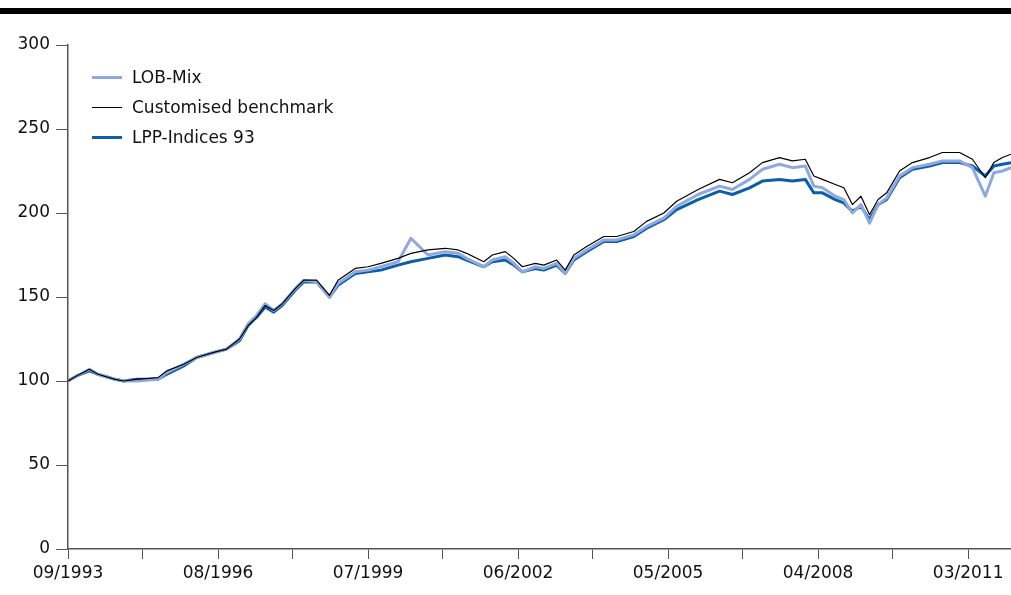 This screenshot has width=1011, height=595. Describe the element at coordinates (518, 571) in the screenshot. I see `x-tick-label: 06/2002` at that location.